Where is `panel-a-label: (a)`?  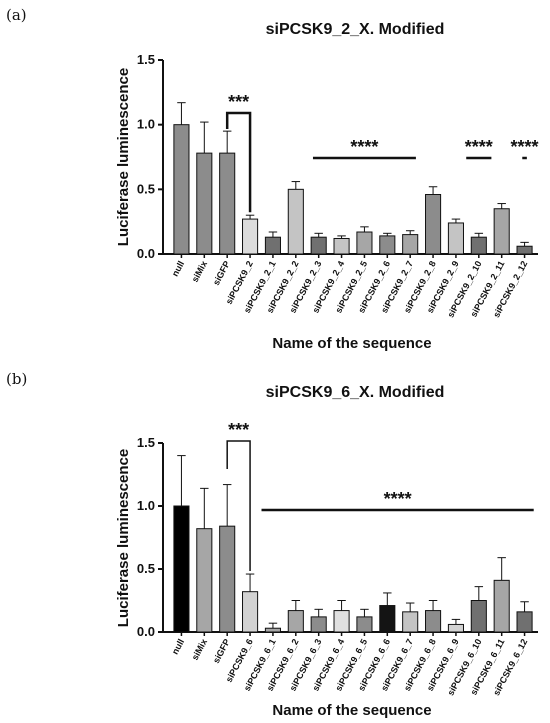
panel-a-label: (a) is located at coordinates (16, 15).